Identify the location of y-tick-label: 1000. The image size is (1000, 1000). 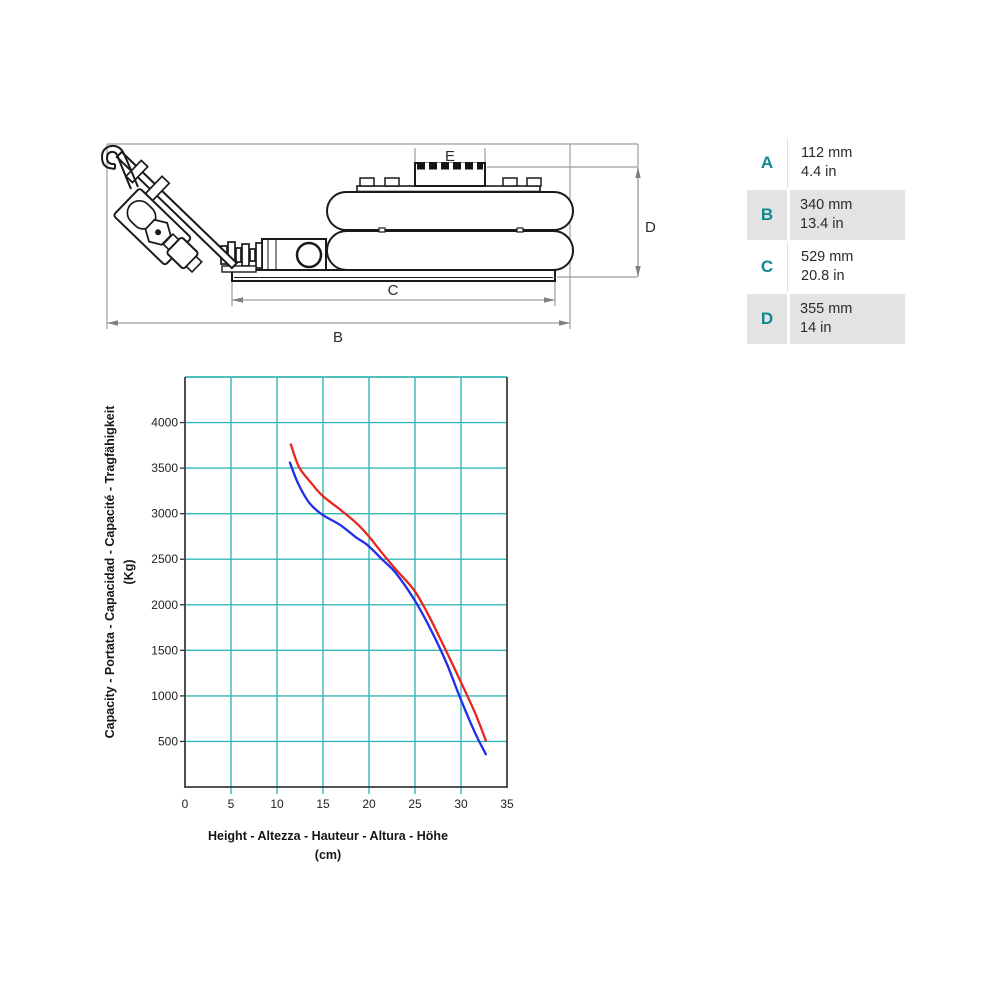
(164, 696).